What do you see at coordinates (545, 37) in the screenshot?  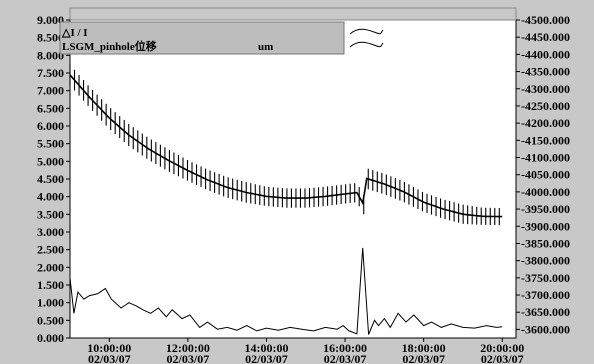 I see `right-tick-label: -4450.000` at bounding box center [545, 37].